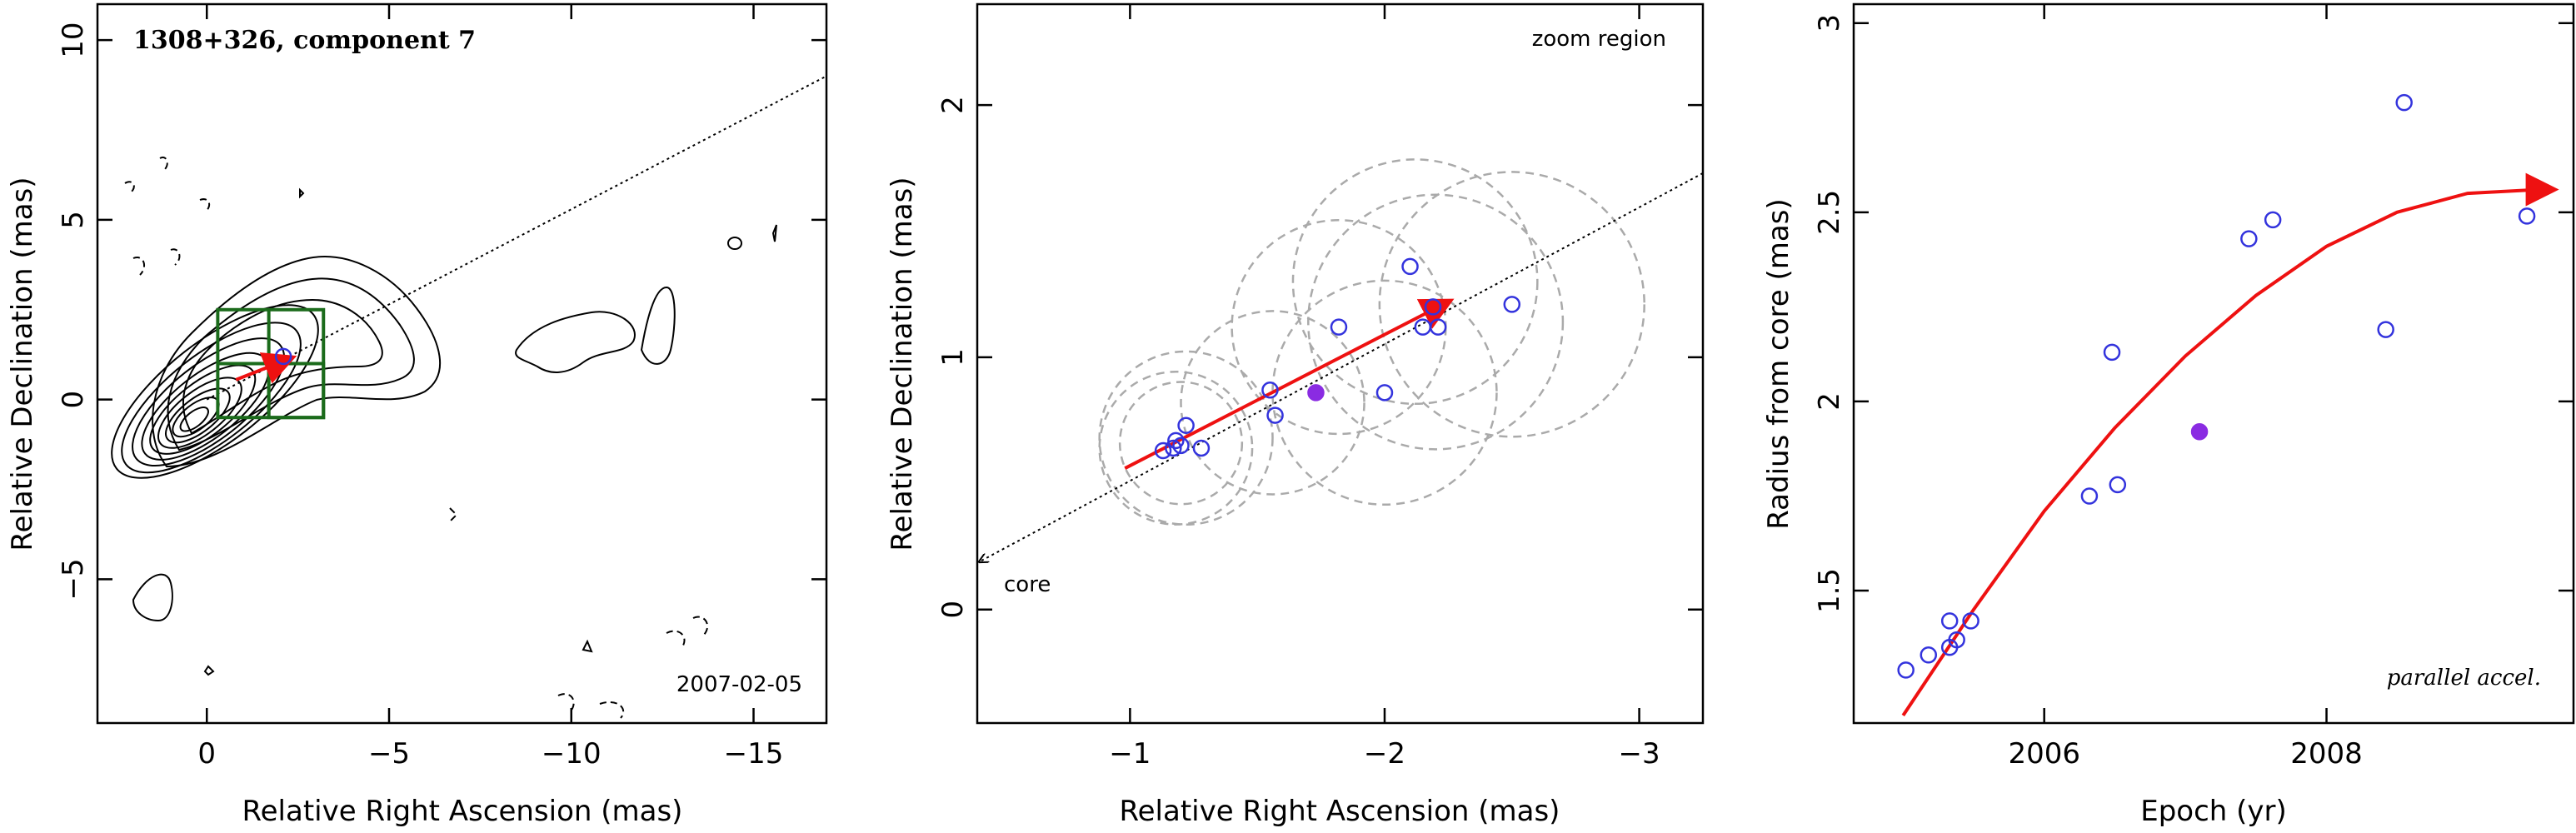  What do you see at coordinates (22, 364) in the screenshot?
I see `panel-1-y-axis-label: Relative Declination (mas)` at bounding box center [22, 364].